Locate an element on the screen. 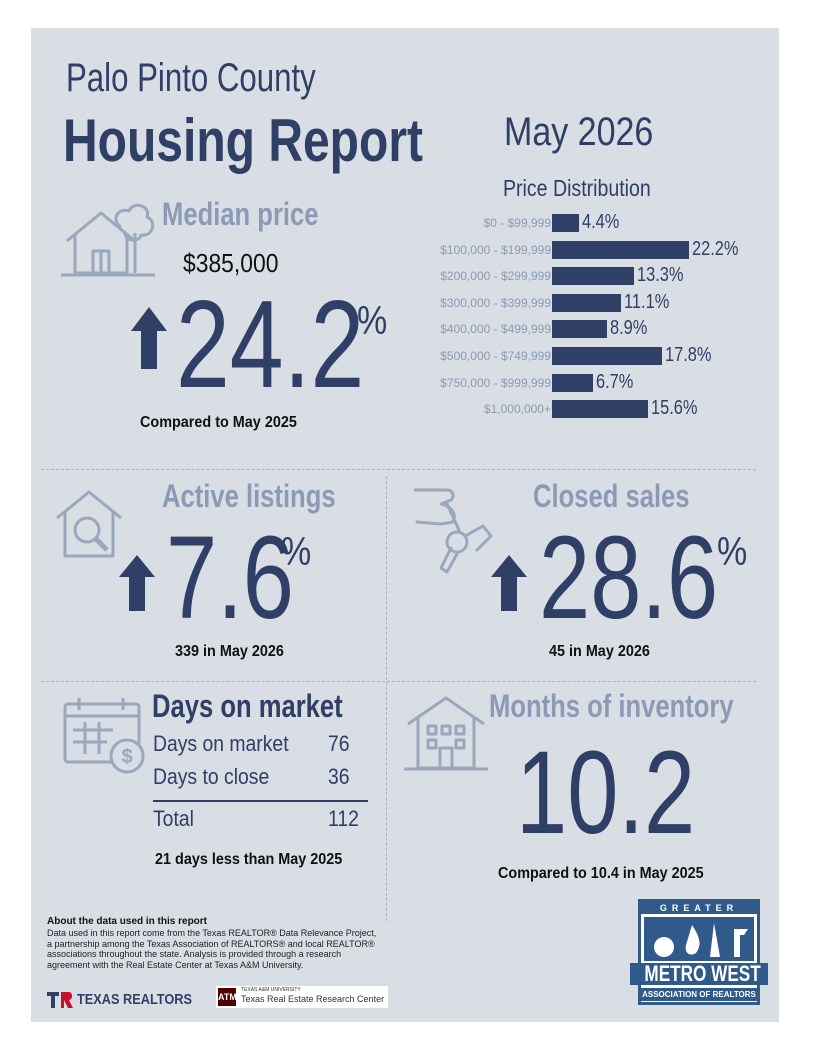  price-distribution-value: 15.6% is located at coordinates (674, 408).